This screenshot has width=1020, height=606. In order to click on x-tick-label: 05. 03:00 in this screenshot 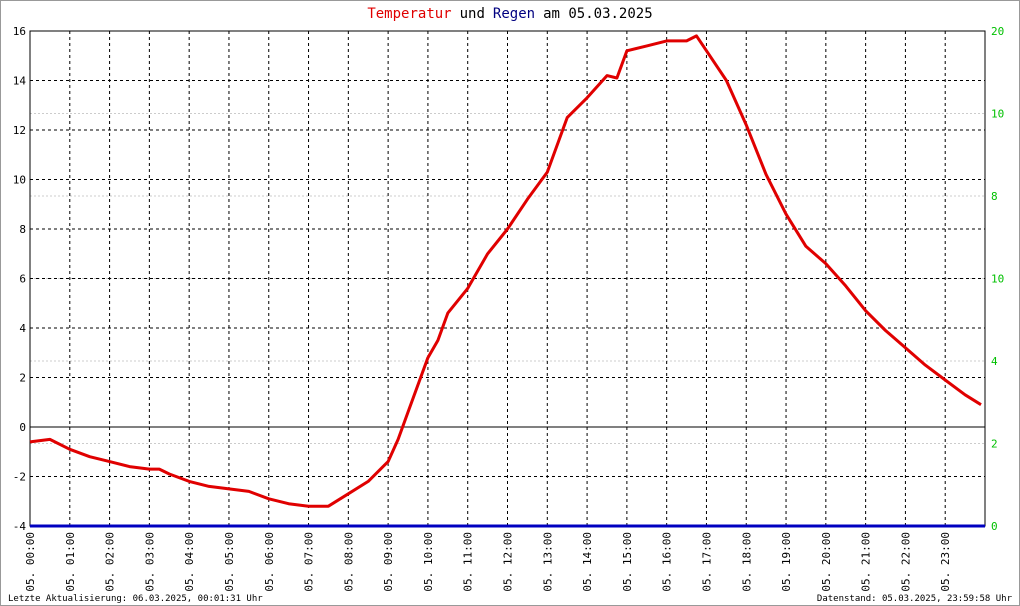, I will do `click(149, 562)`.